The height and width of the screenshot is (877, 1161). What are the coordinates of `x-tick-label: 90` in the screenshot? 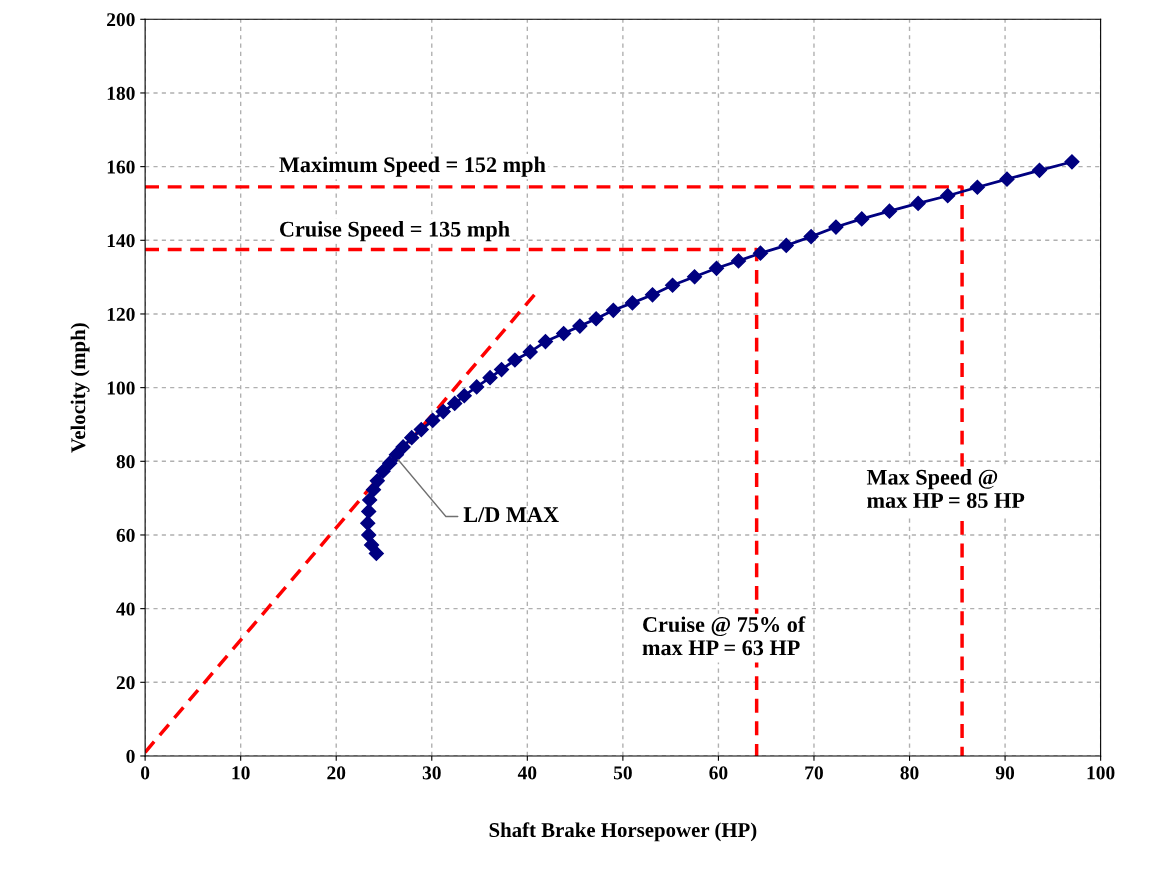 It's located at (1005, 773).